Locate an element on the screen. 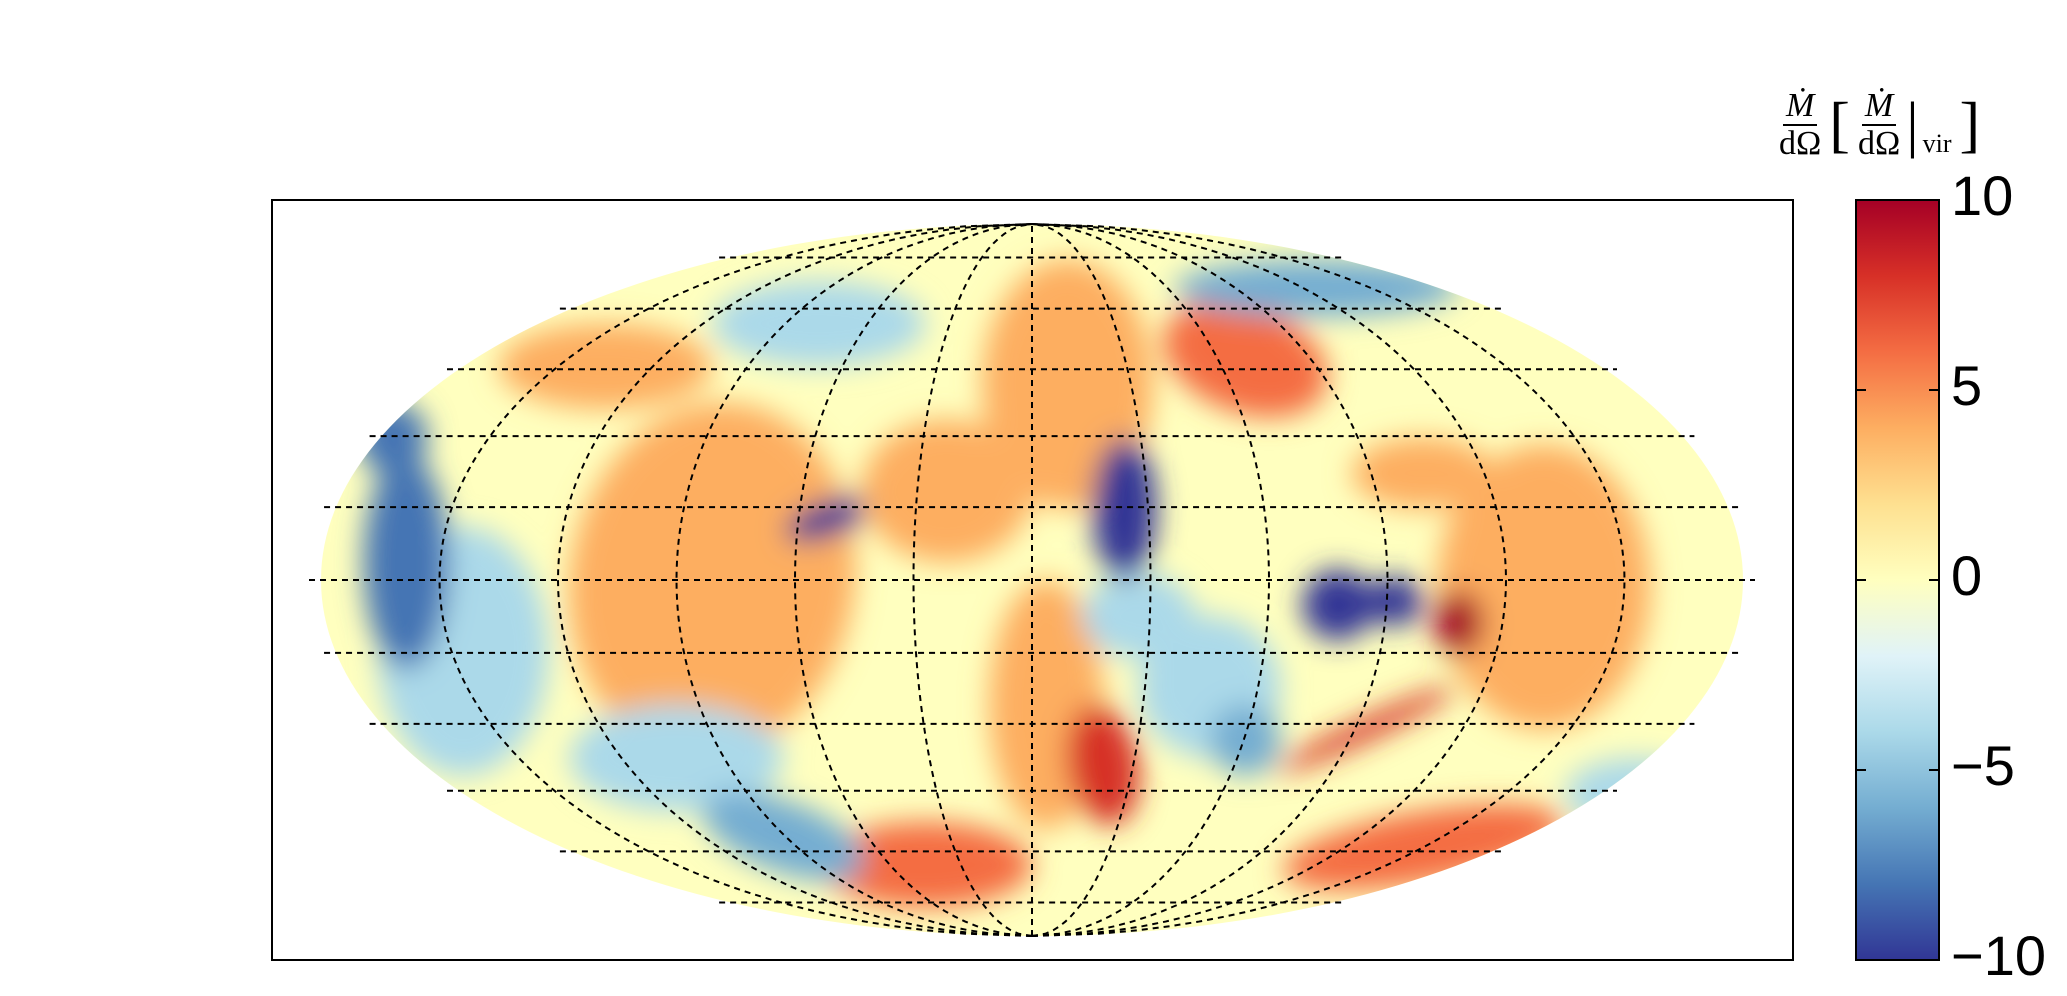  subscript: vir is located at coordinates (1937, 144).